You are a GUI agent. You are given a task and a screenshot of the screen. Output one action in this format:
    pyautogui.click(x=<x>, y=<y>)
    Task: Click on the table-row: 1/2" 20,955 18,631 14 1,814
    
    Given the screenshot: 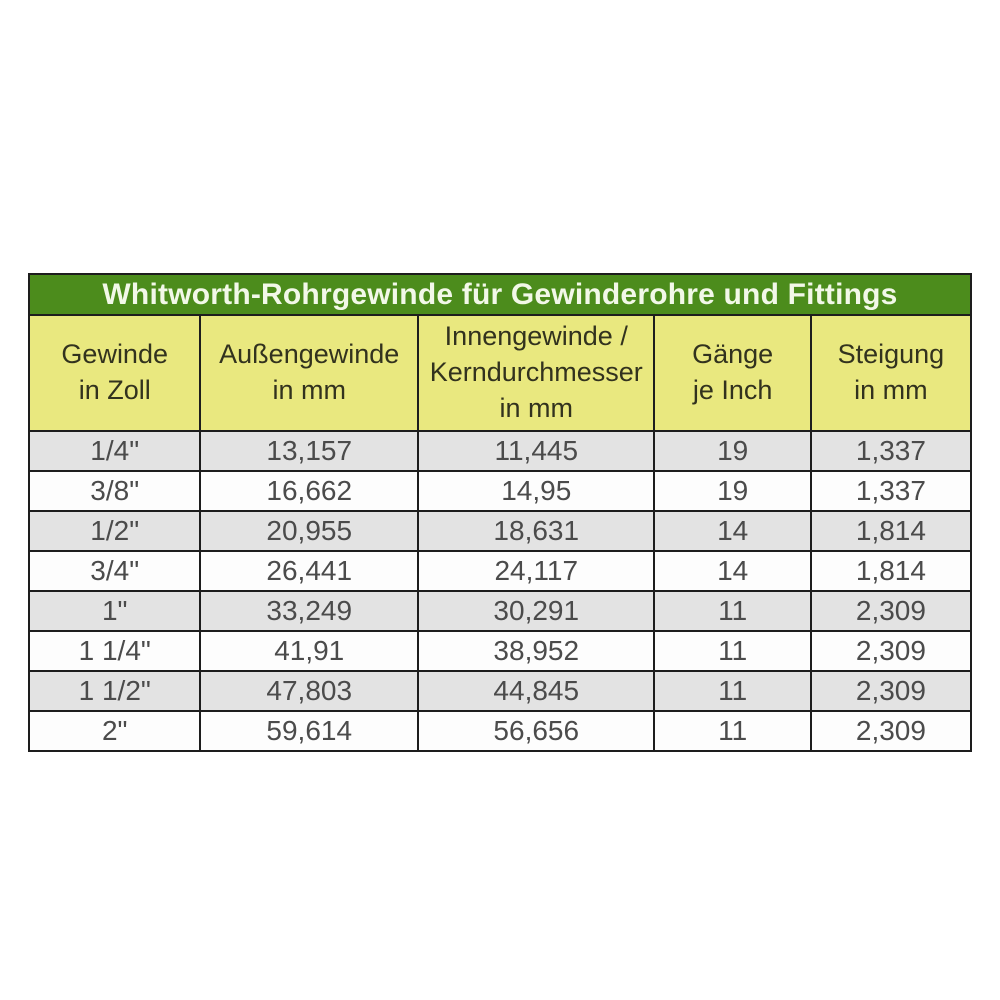 What is the action you would take?
    pyautogui.click(x=500, y=531)
    